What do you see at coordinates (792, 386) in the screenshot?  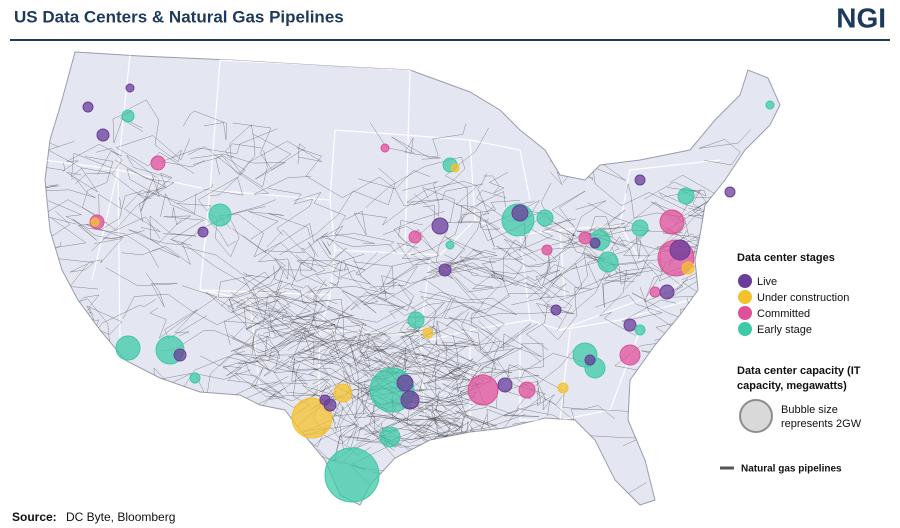 I see `capacity-title-line: capacity, megawatts)` at bounding box center [792, 386].